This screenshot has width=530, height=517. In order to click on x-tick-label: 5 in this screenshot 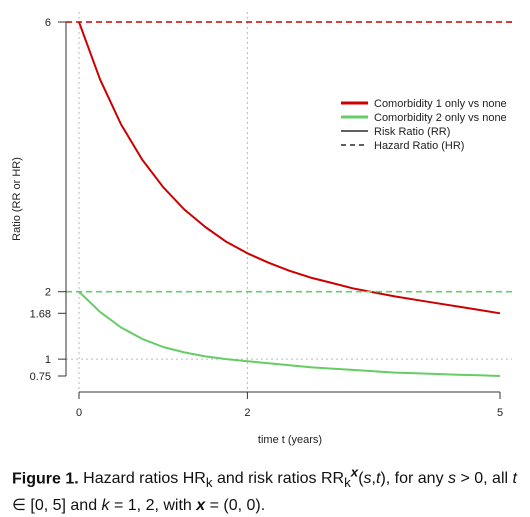, I will do `click(500, 413)`.